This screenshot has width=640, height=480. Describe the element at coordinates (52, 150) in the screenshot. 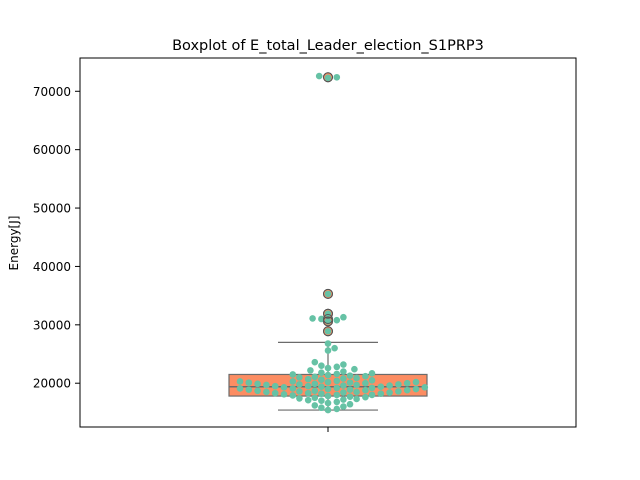

I see `y-tick-label: 60000` at that location.